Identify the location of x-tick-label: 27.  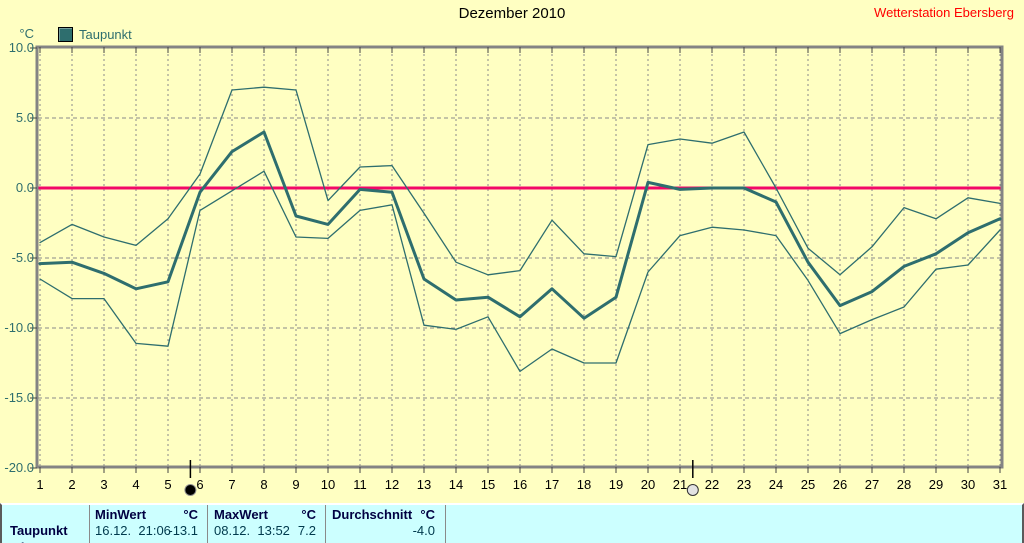
(872, 484).